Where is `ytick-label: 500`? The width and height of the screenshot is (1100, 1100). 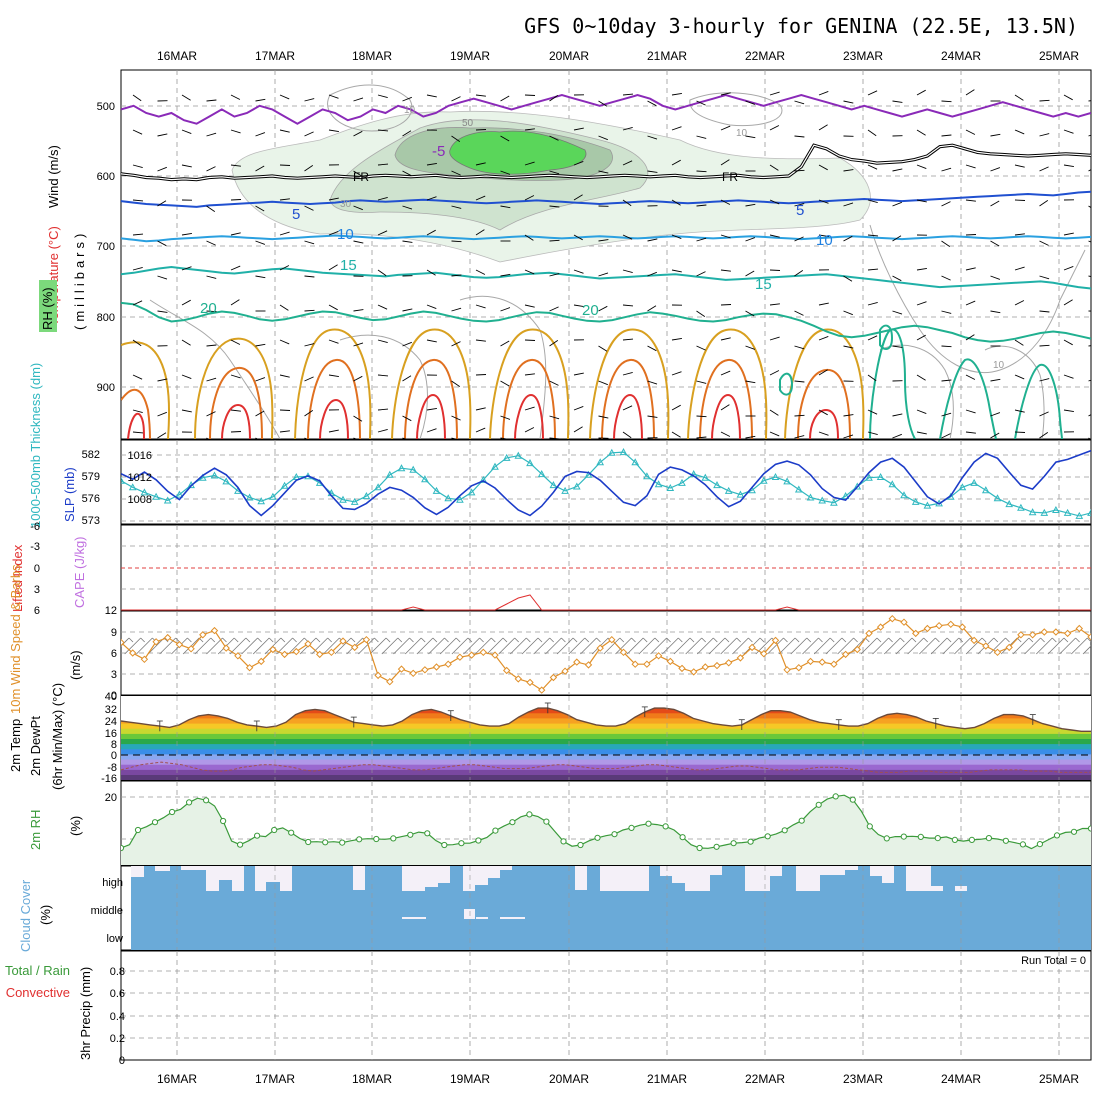 ytick-label: 500 is located at coordinates (106, 107).